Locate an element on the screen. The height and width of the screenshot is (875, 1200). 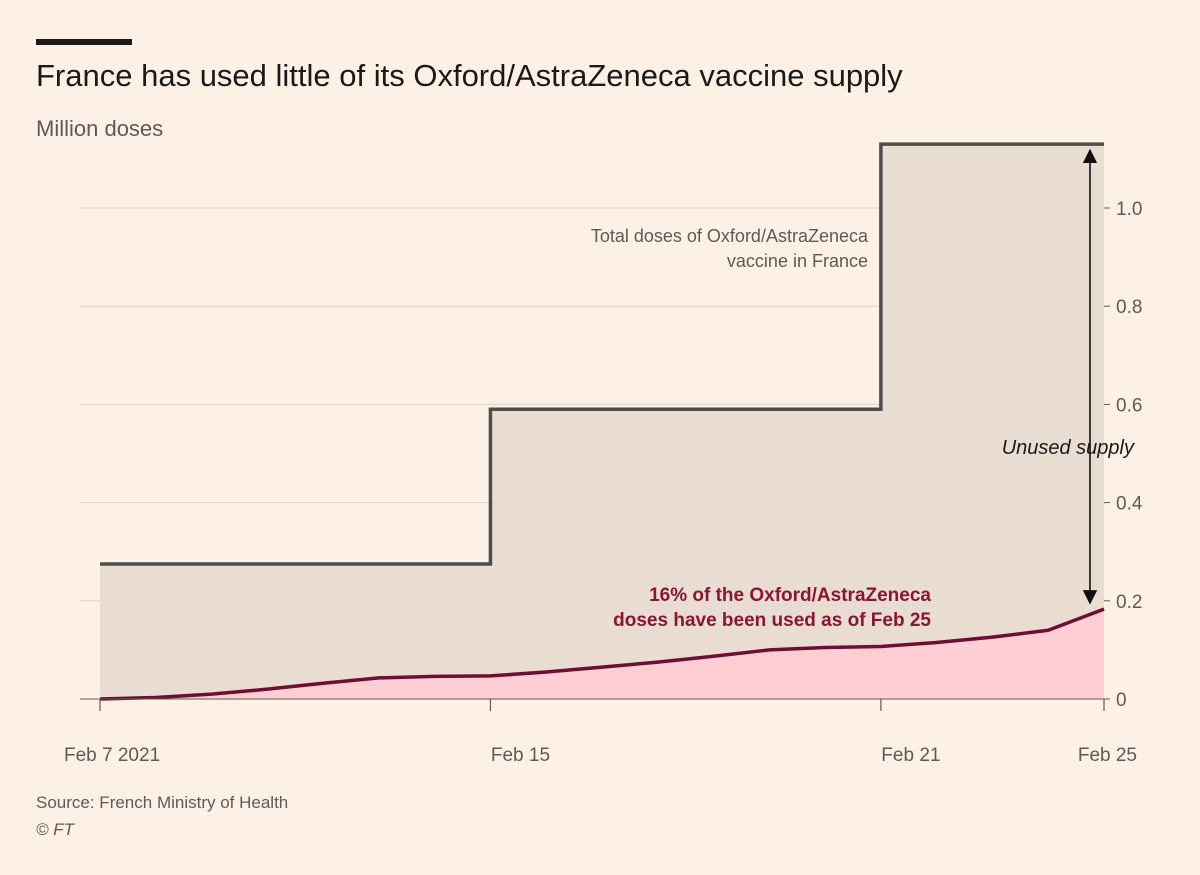
y-tick-label: 0.8 is located at coordinates (1129, 307).